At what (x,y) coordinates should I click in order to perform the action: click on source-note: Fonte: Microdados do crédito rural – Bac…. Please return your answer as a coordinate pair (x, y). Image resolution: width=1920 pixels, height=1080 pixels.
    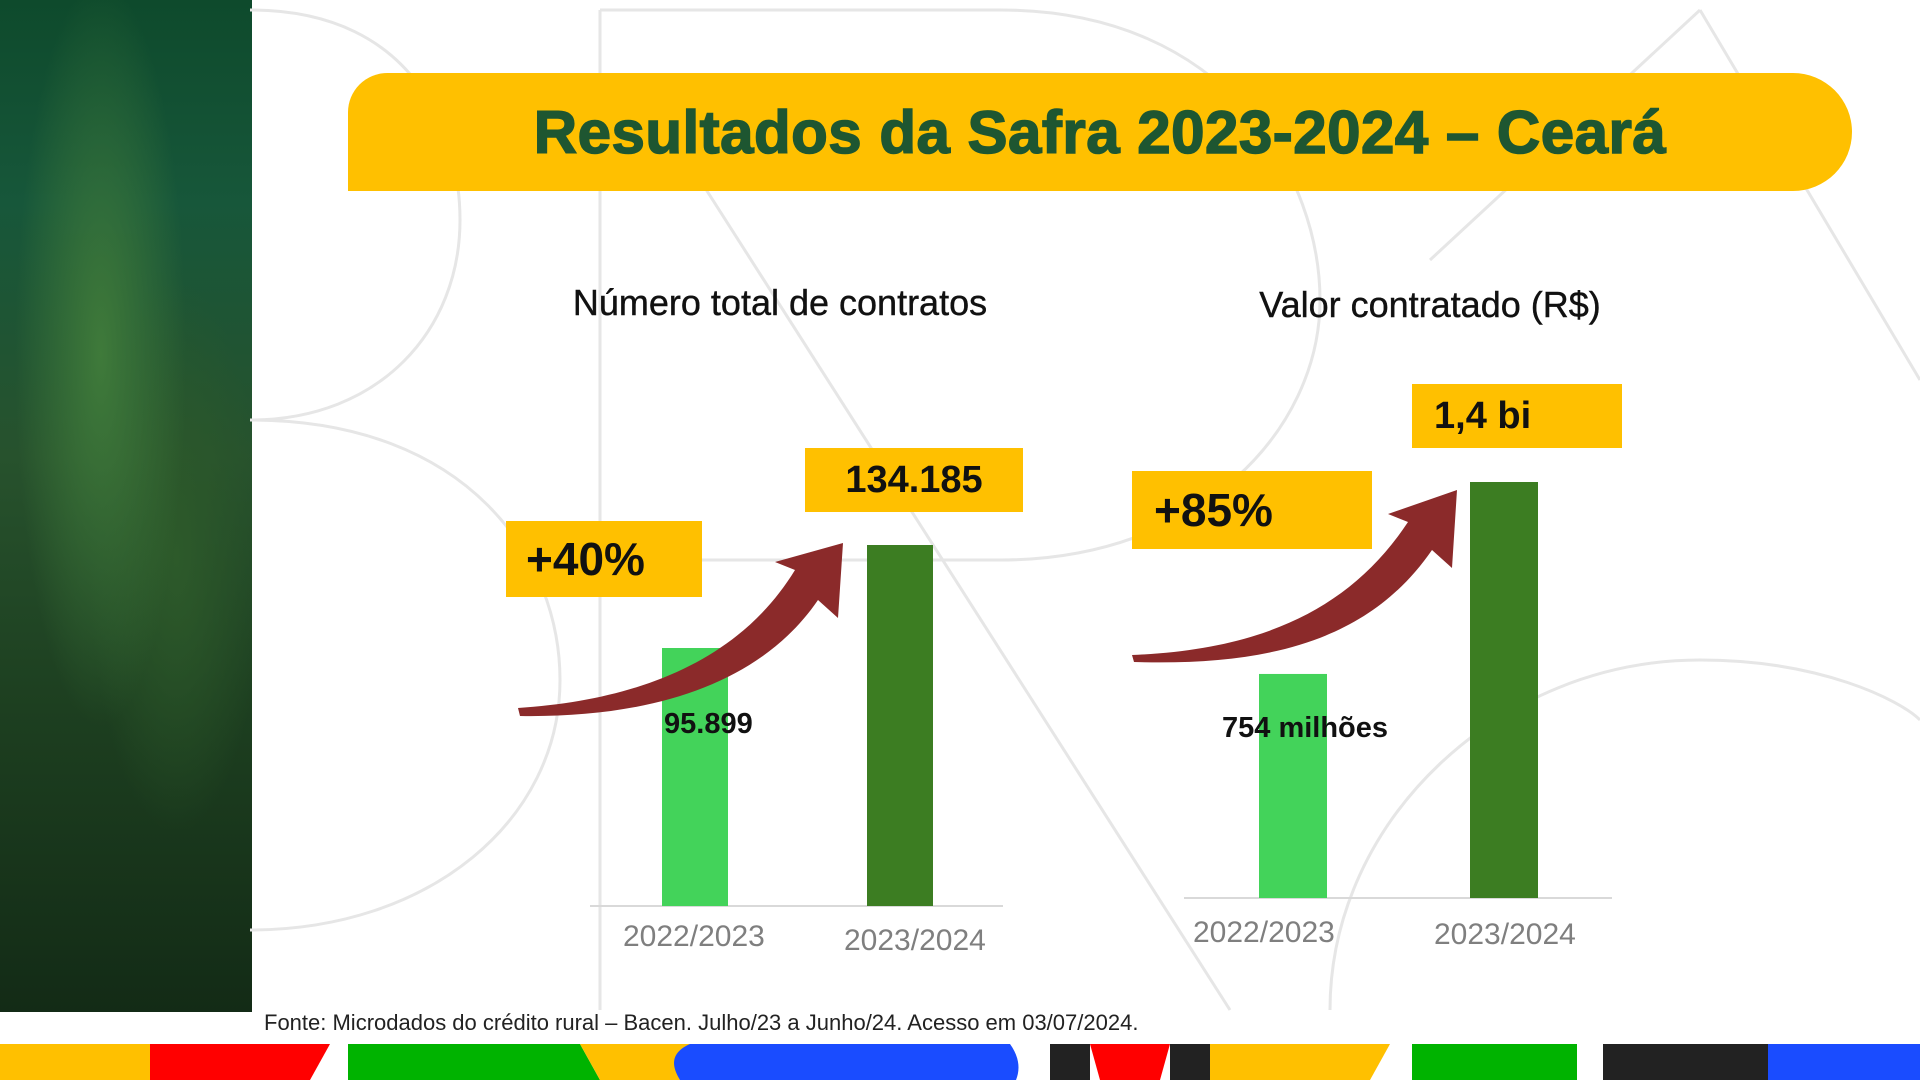
    Looking at the image, I should click on (701, 1022).